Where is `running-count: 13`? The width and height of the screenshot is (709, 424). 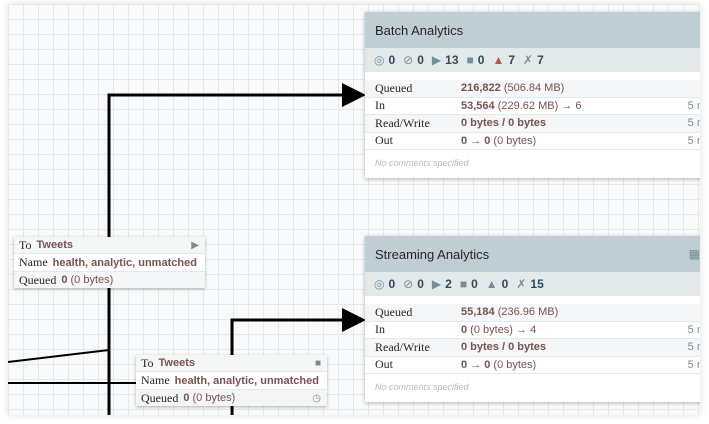
running-count: 13 is located at coordinates (452, 60).